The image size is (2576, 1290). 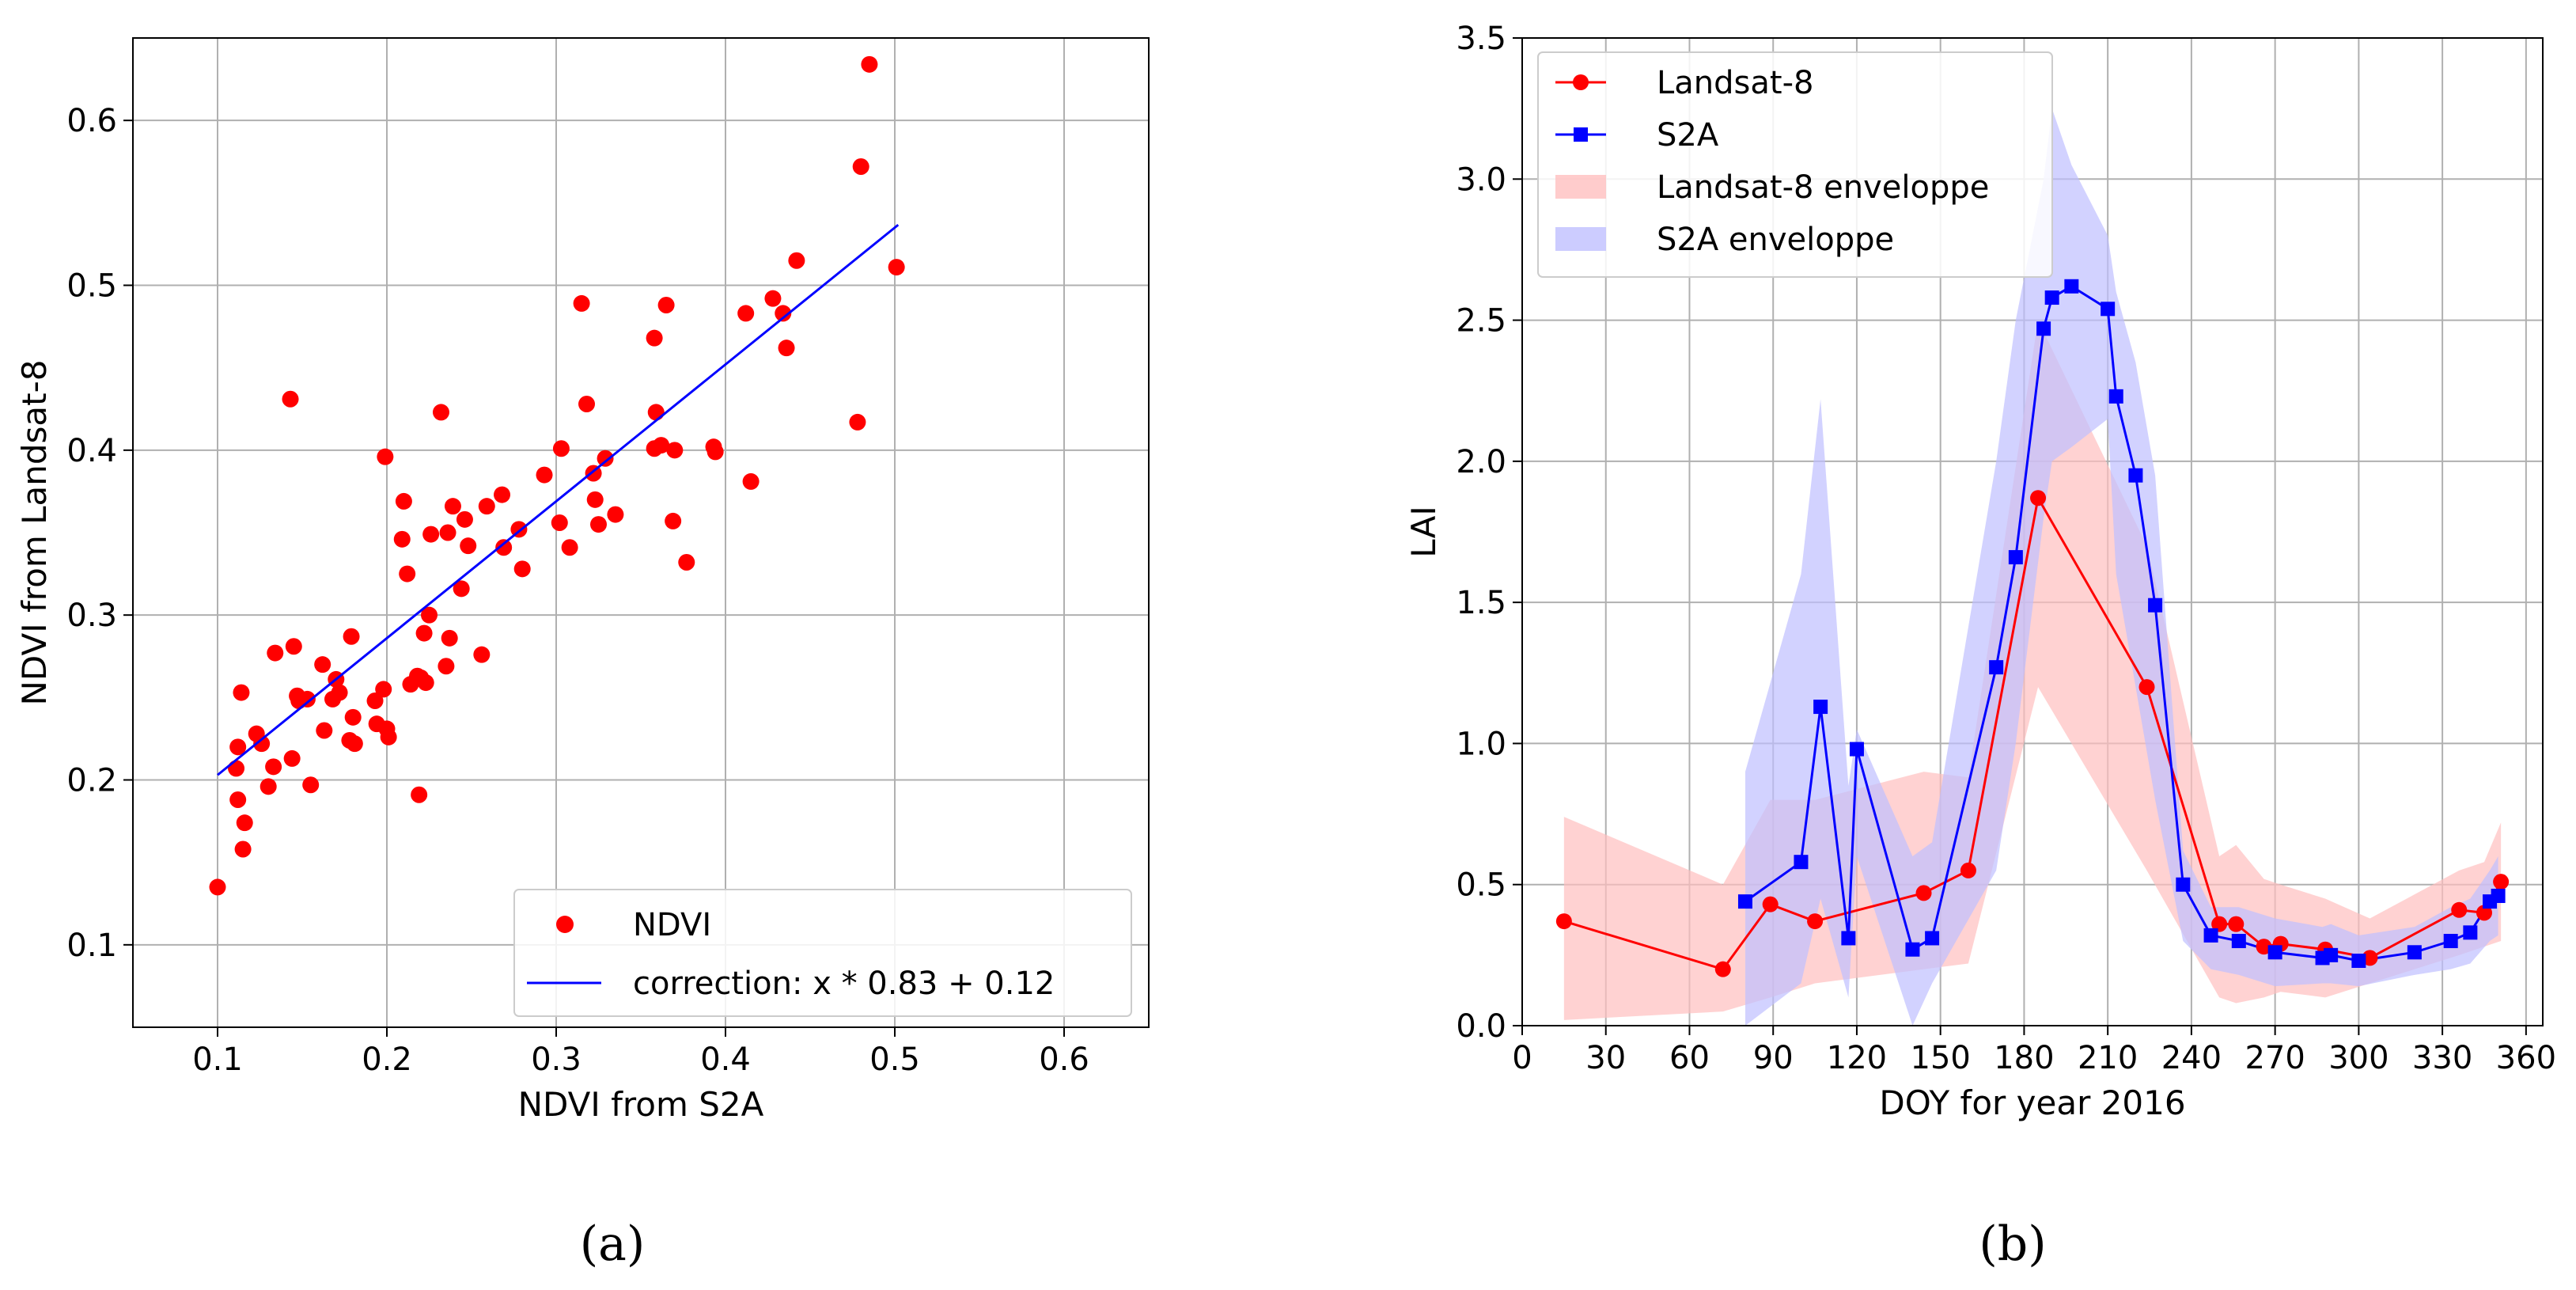 I want to click on b-x-tick-label: 270, so click(x=2275, y=1058).